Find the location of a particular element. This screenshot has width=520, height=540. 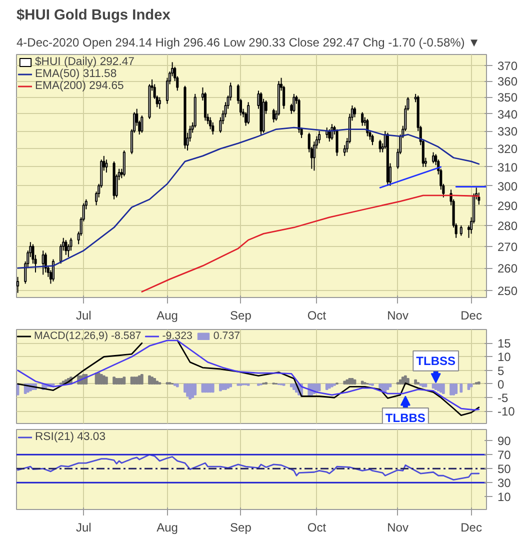

legend-label: MACD(12,26,9) -8.587 is located at coordinates (88, 336).